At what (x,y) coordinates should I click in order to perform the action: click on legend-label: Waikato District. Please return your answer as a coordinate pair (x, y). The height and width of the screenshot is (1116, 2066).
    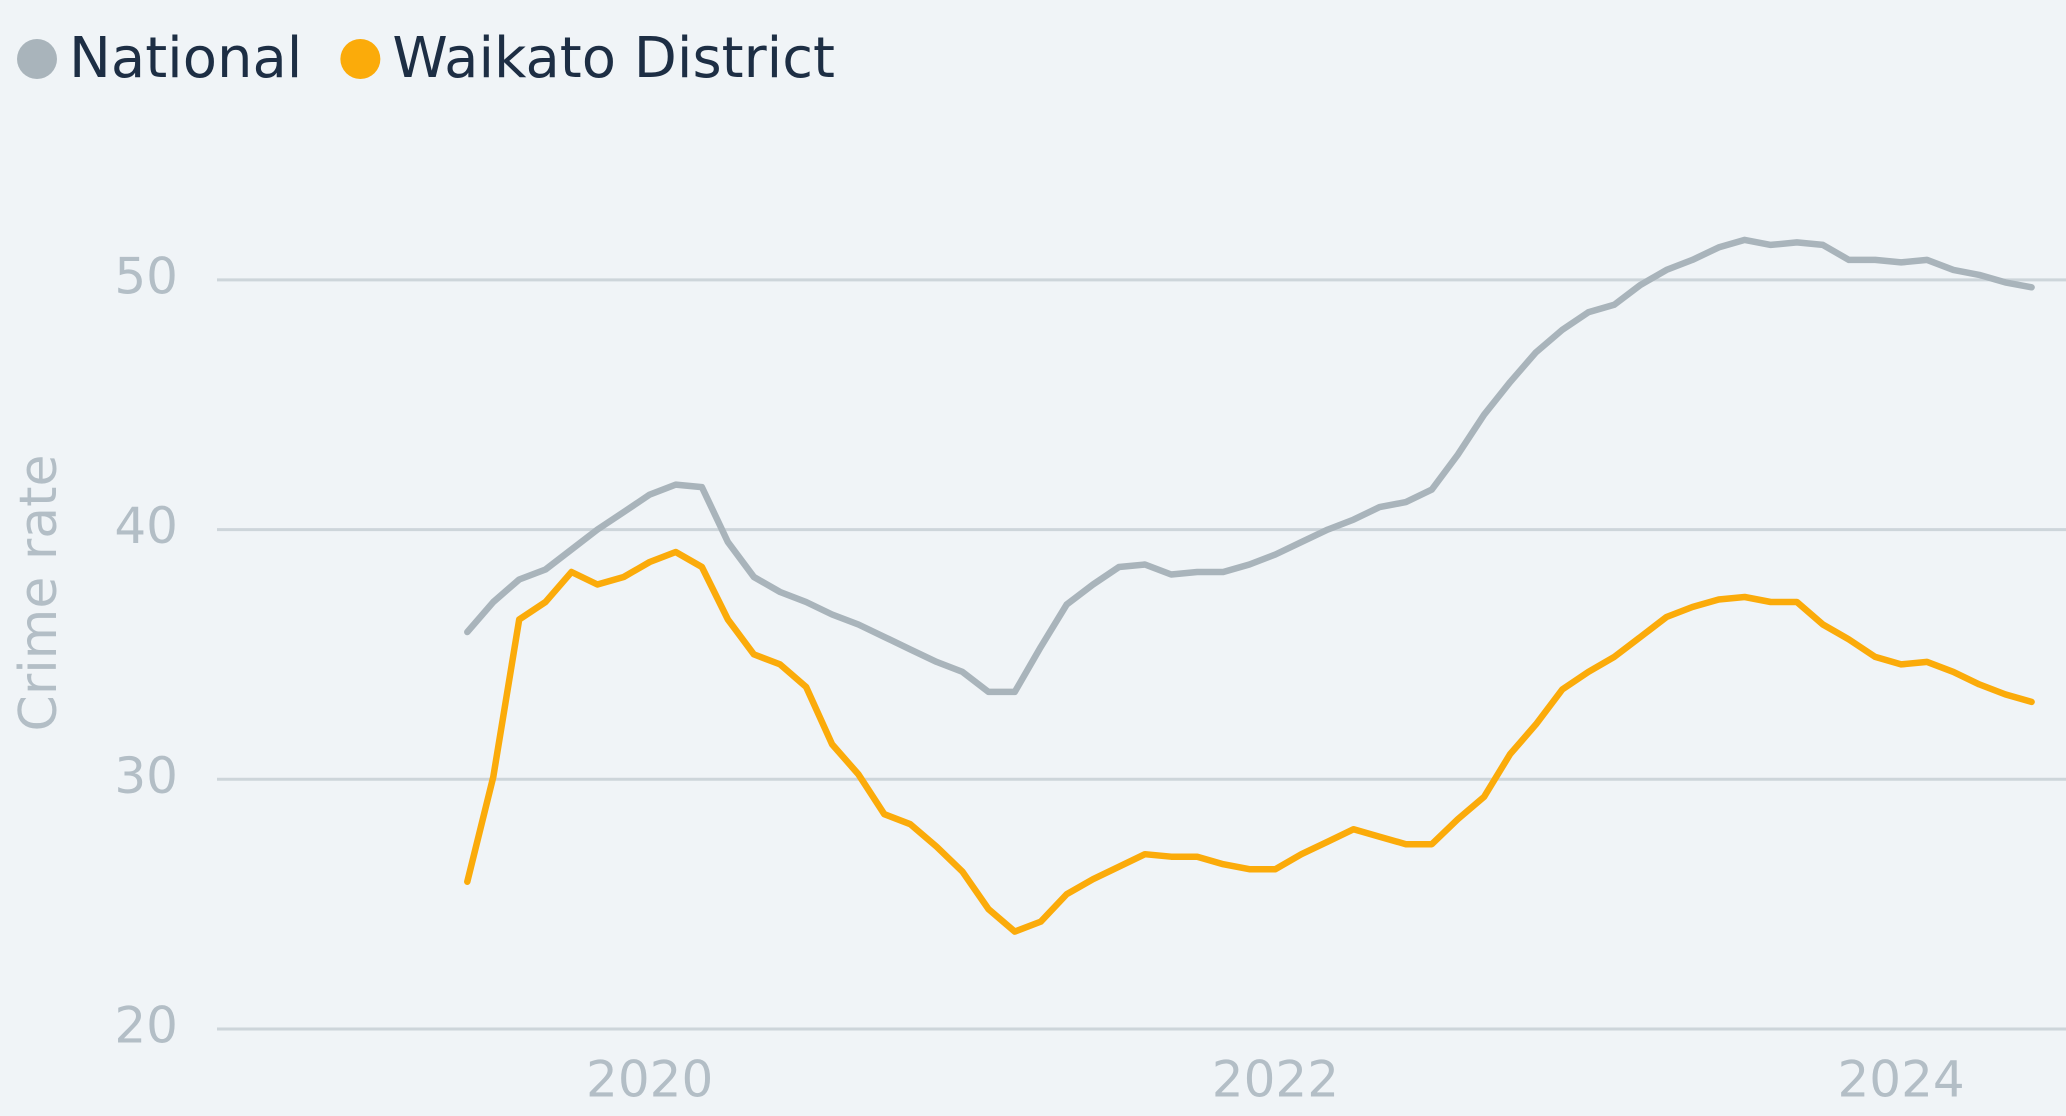
    Looking at the image, I should click on (613, 58).